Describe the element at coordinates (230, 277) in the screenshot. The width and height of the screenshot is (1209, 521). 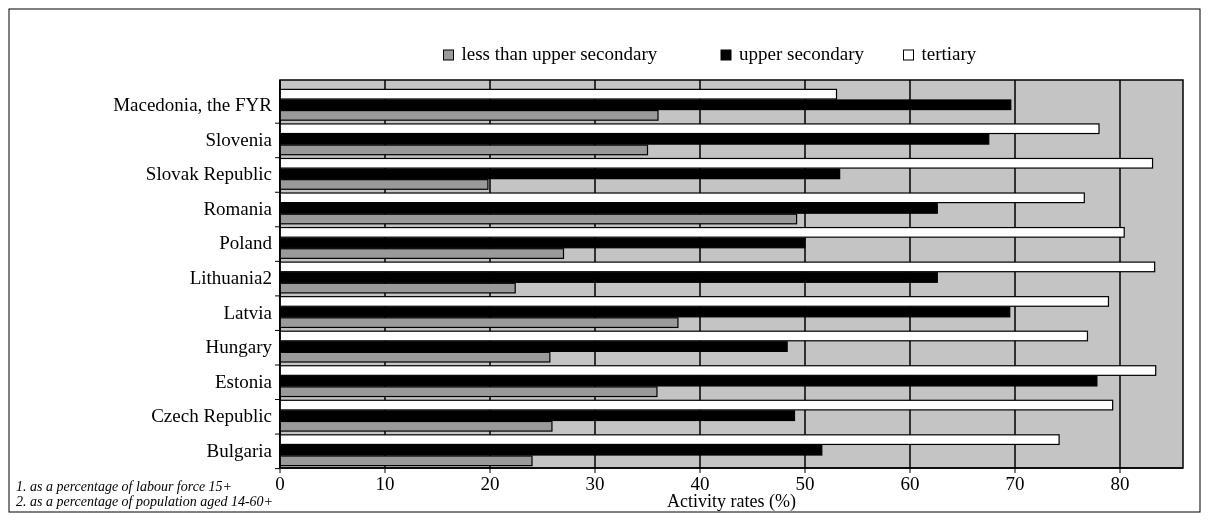
I see `y-tick-label: Lithuania2` at that location.